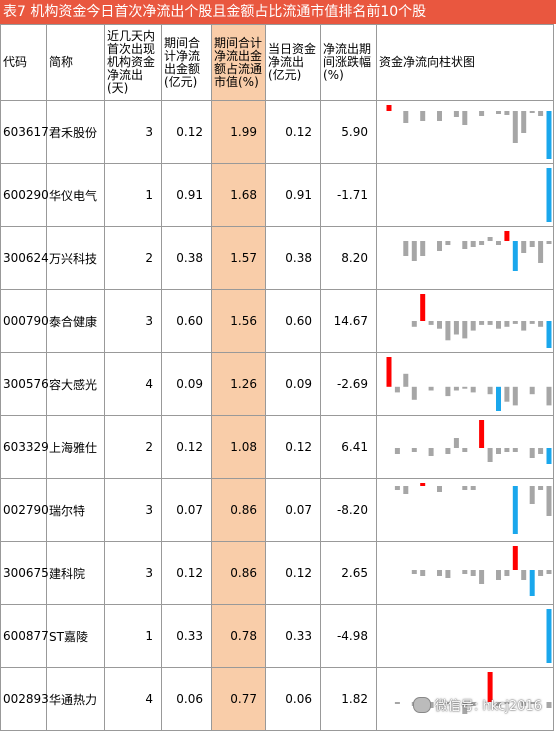  I want to click on day-outflow-value: 0.06, so click(293, 699).